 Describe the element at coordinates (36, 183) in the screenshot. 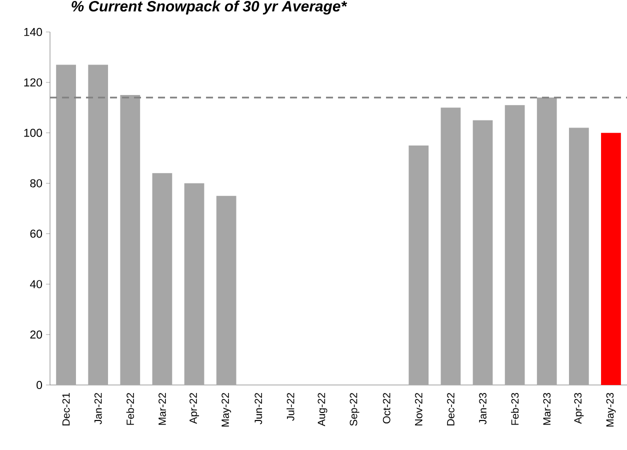

I see `y-tick-label: 80` at that location.